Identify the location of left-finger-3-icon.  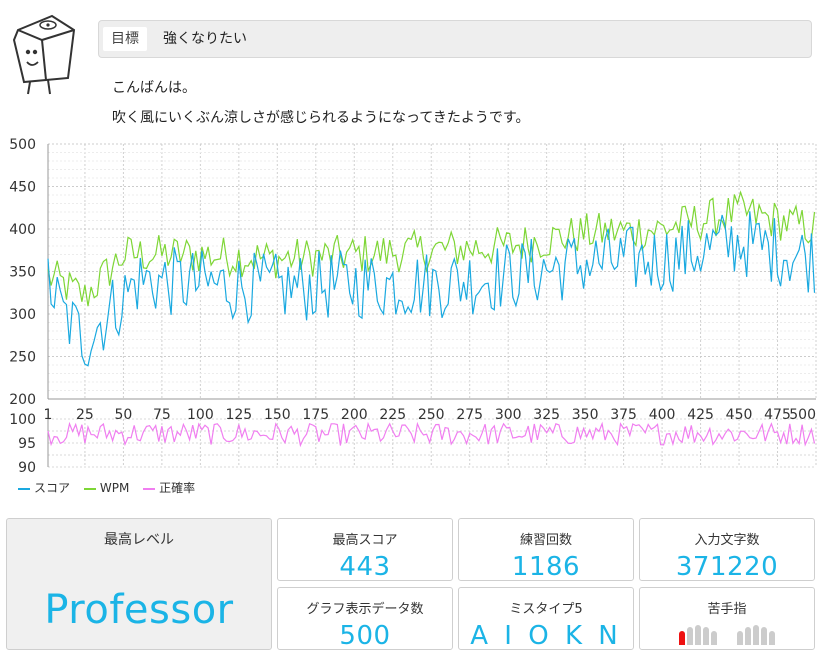
(698, 635).